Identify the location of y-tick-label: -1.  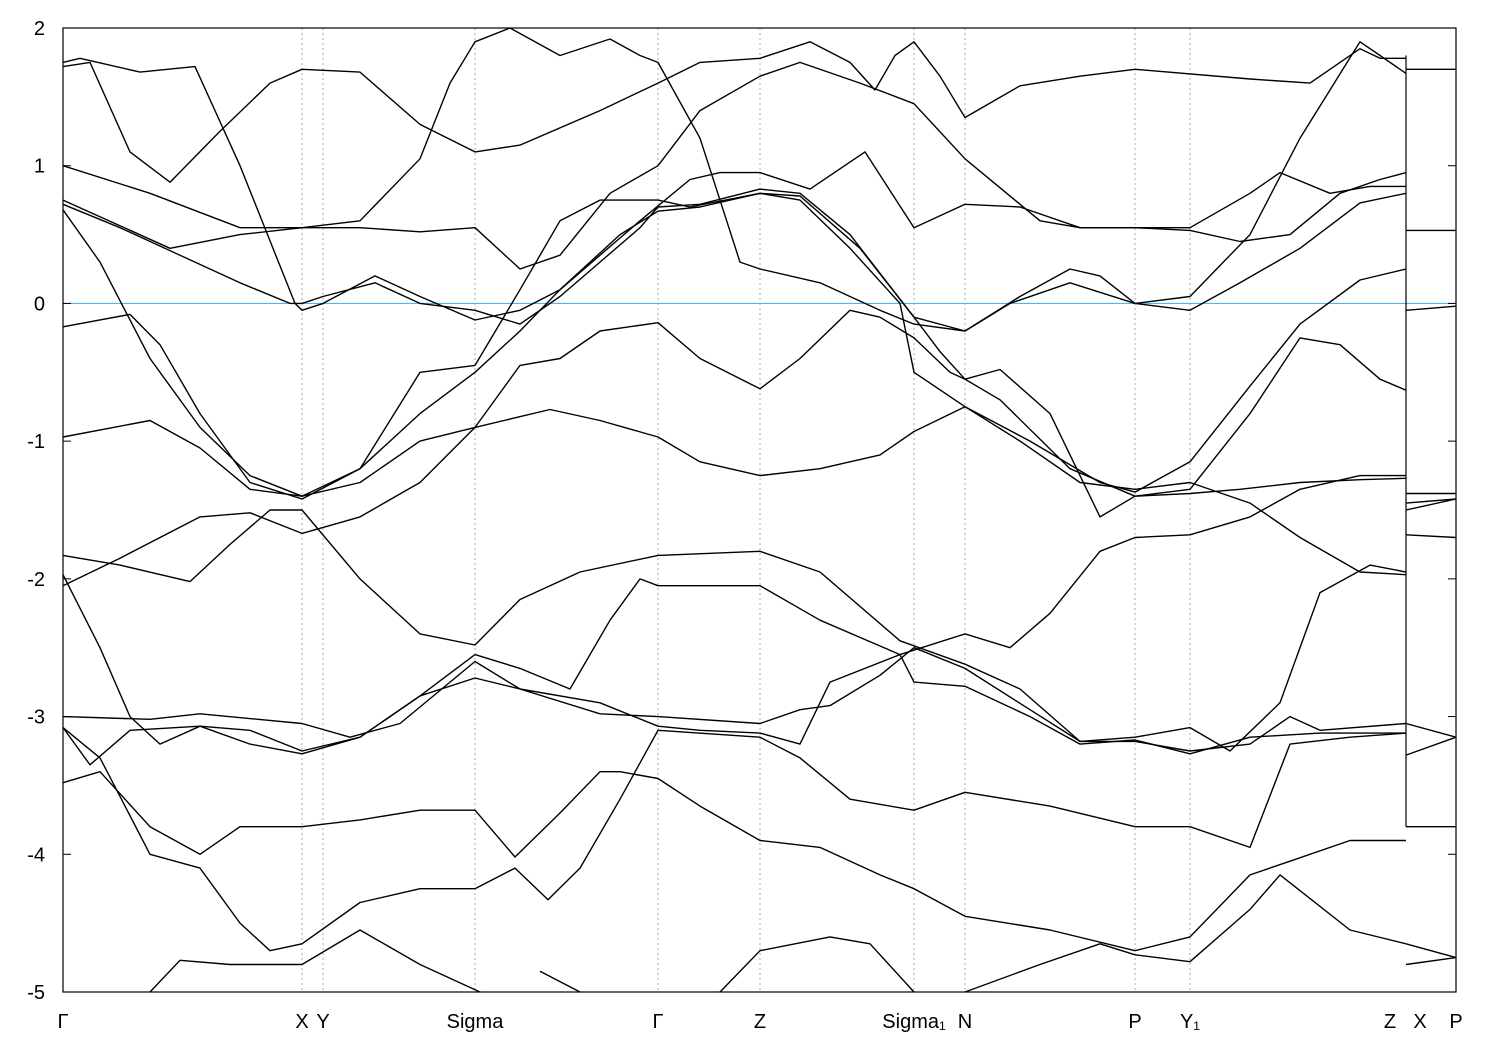
(36, 442).